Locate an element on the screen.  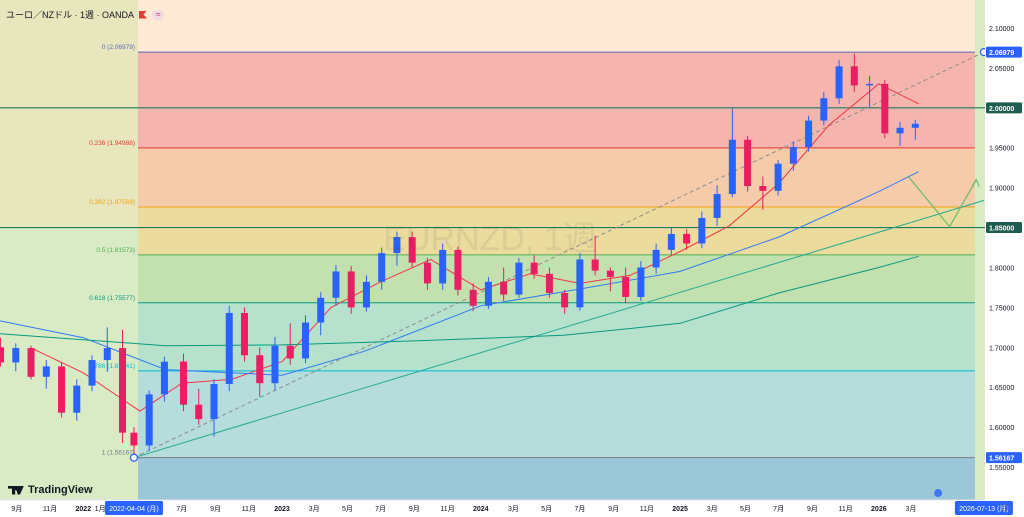
forecast-arrow-head is located at coordinates (975, 182).